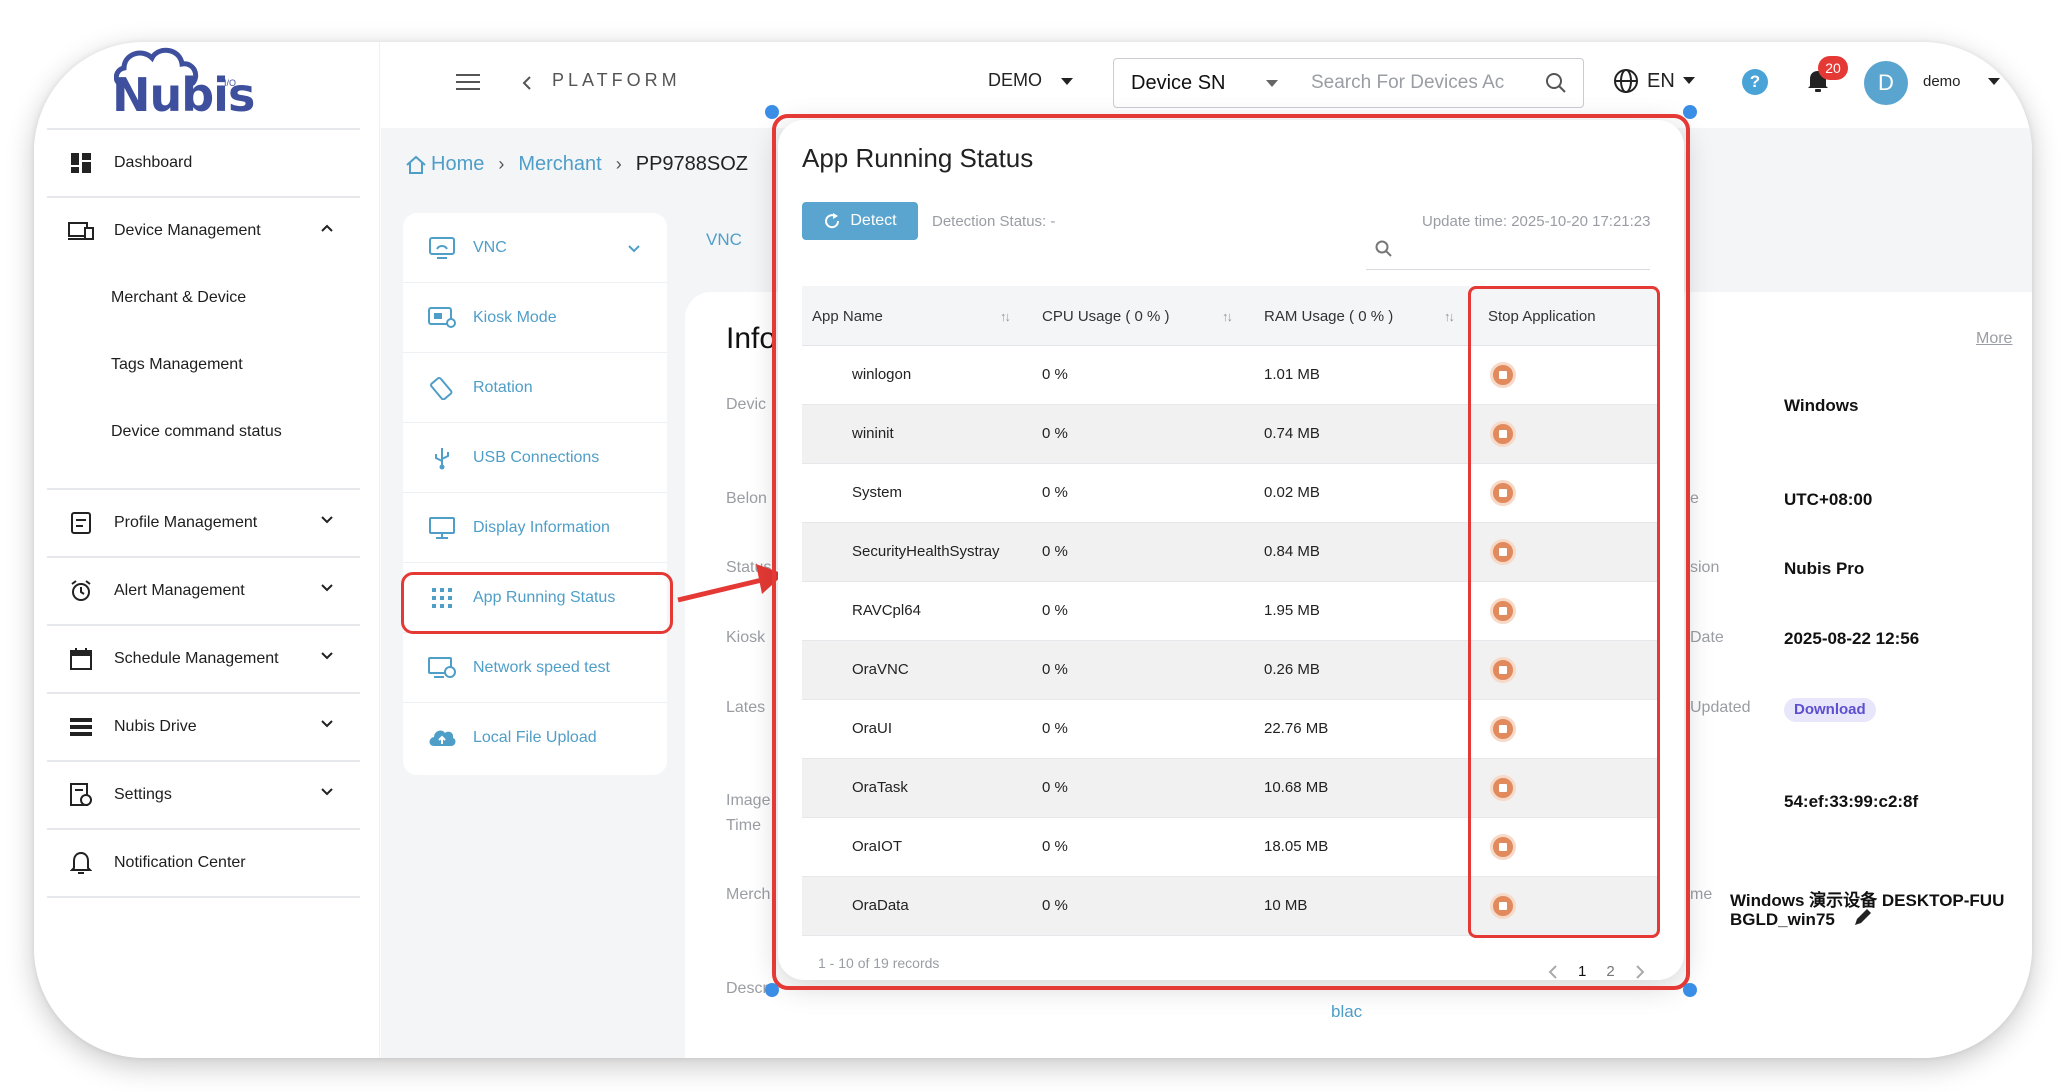  I want to click on stop-column-highlight-box, so click(1564, 612).